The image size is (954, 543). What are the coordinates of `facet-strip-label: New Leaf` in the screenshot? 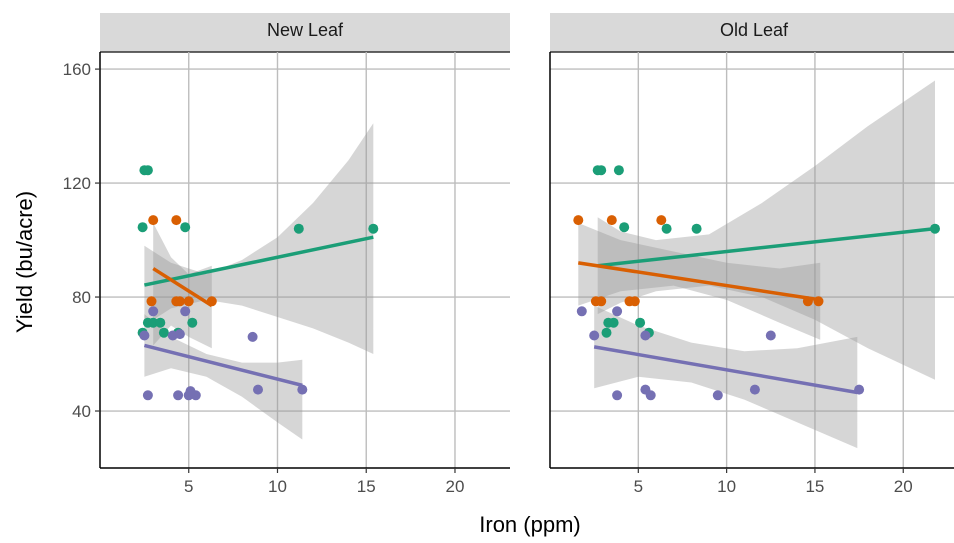 It's located at (305, 30).